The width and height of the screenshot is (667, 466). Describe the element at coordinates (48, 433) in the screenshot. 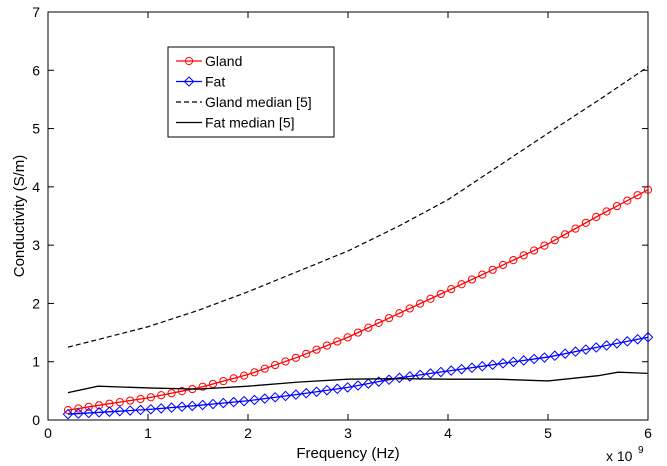

I see `x-tick-label: 0` at that location.